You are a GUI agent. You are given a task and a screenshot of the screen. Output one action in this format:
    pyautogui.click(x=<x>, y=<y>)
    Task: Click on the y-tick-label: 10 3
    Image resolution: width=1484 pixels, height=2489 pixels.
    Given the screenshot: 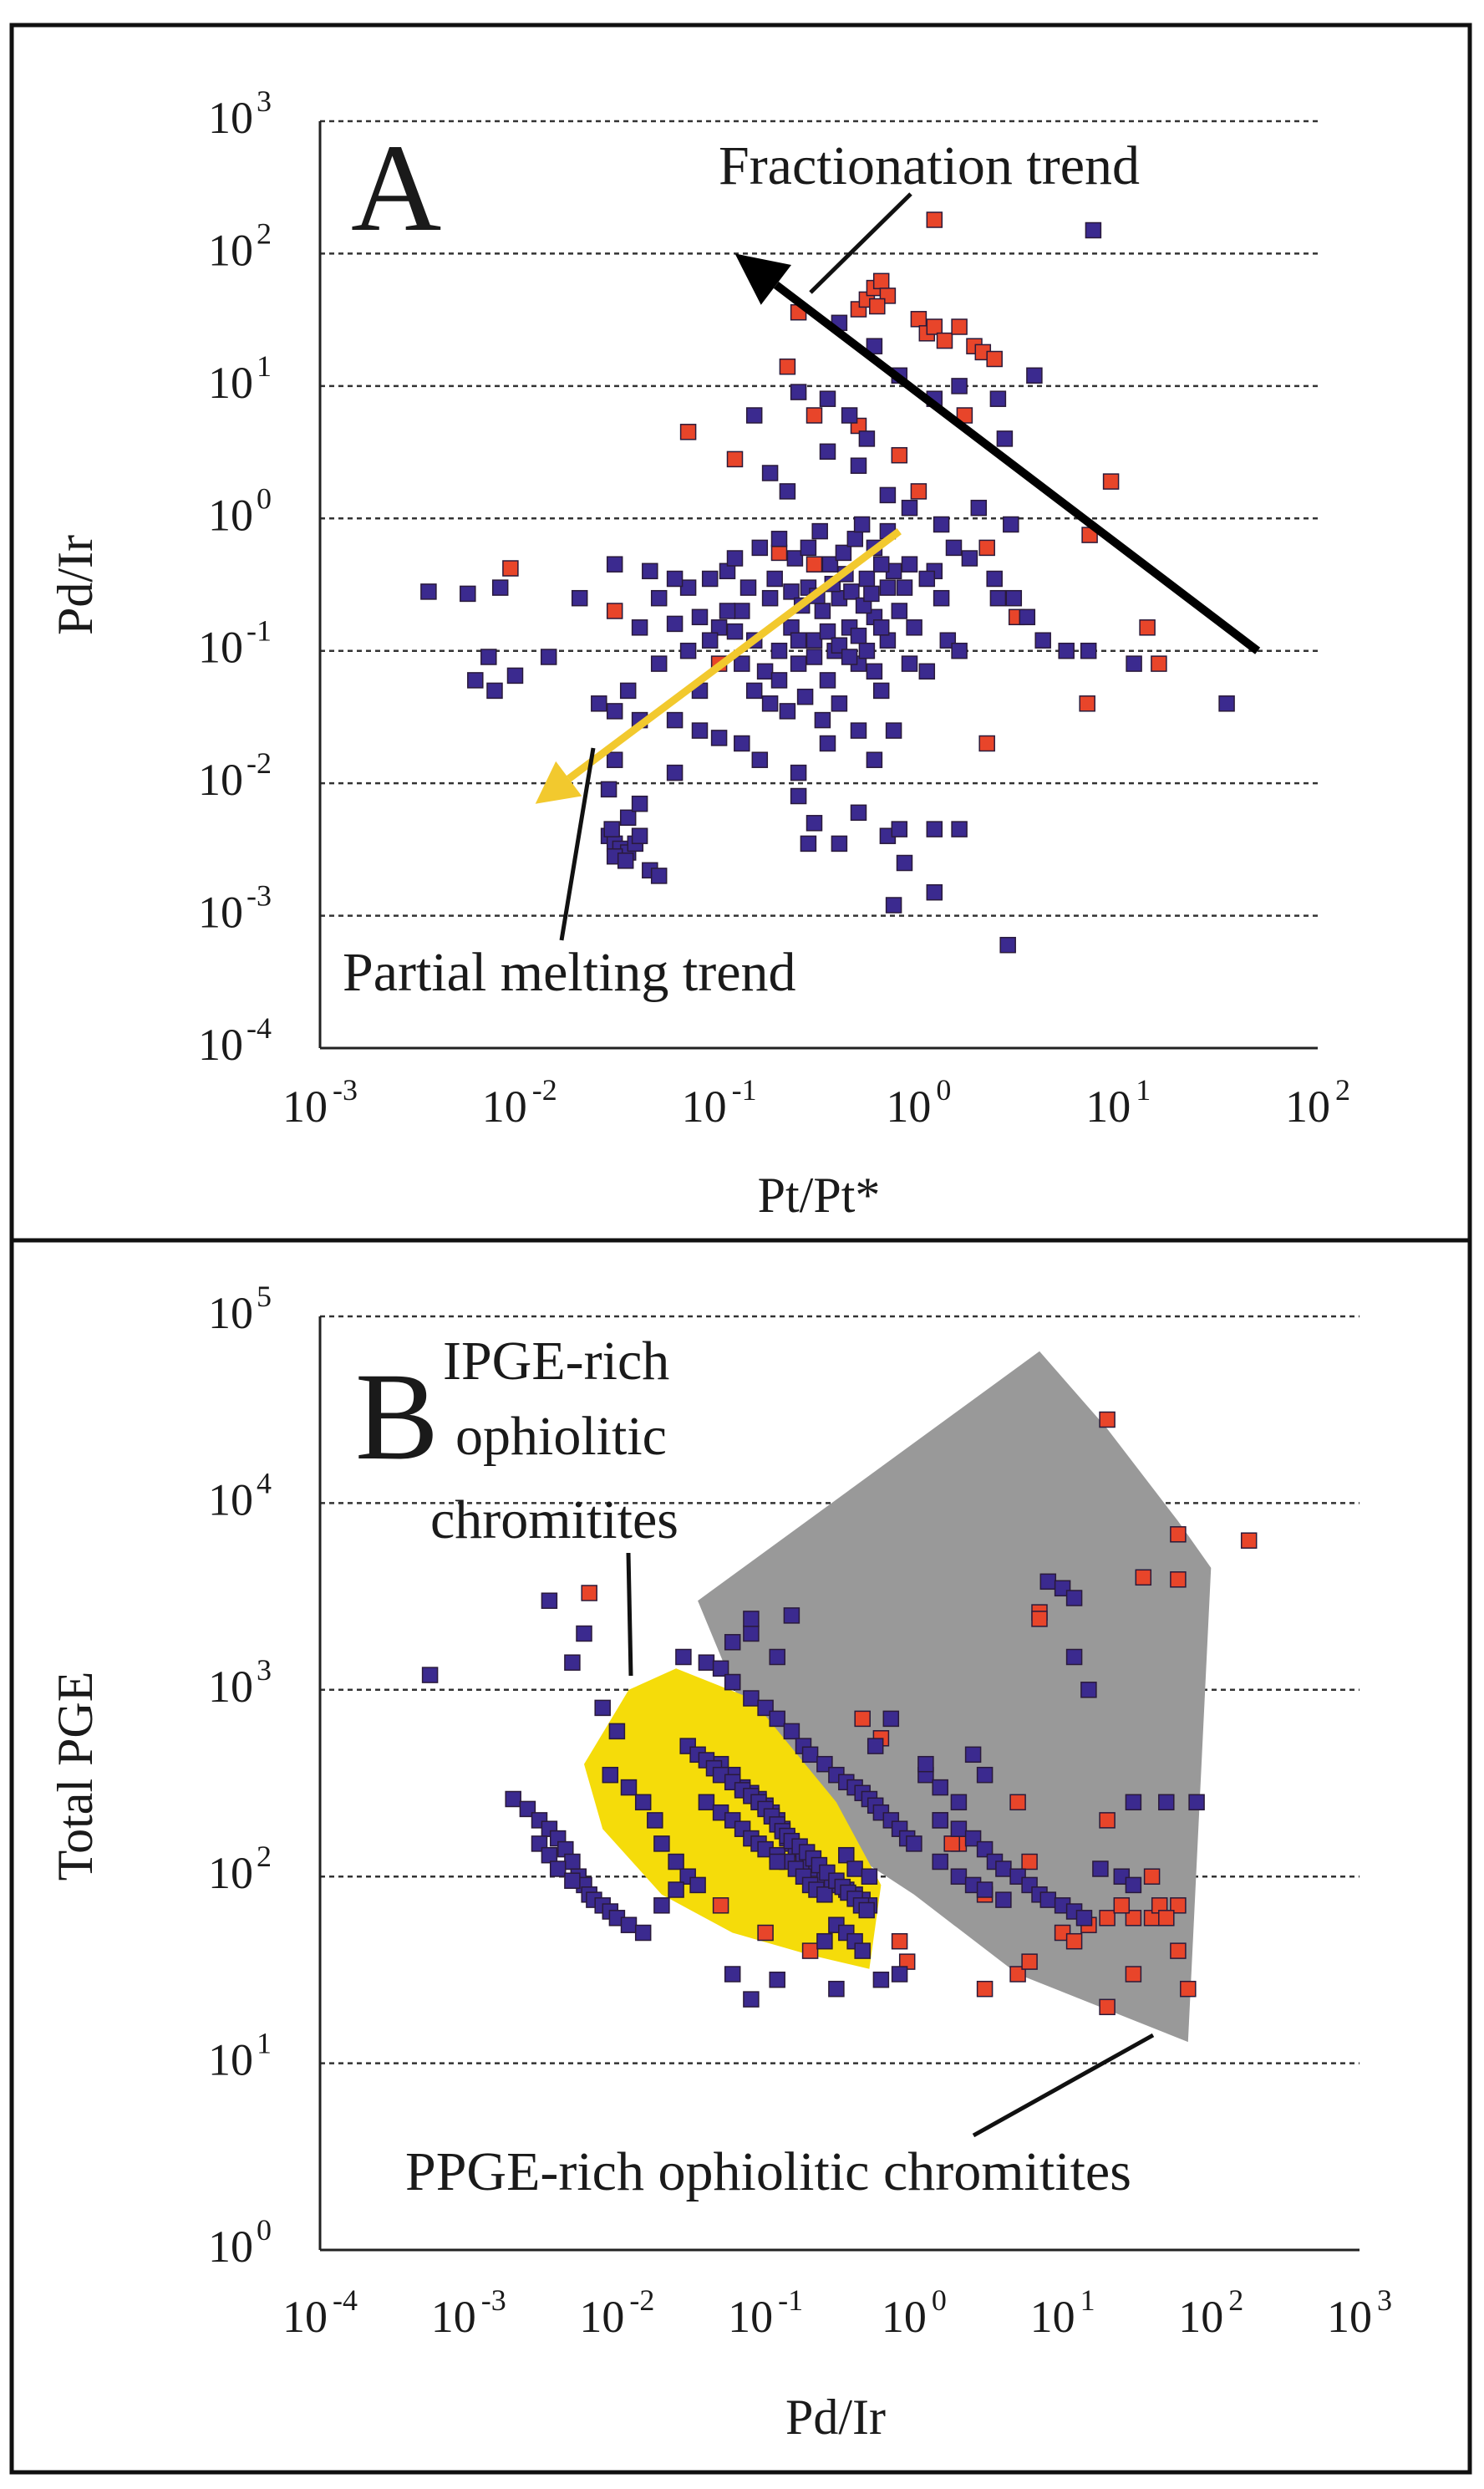 What is the action you would take?
    pyautogui.click(x=240, y=113)
    